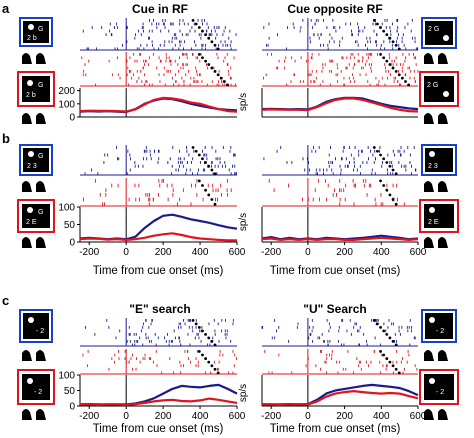 The height and width of the screenshot is (438, 474). Describe the element at coordinates (439, 33) in the screenshot. I see `stimulus-icon-a-blue-right: 2 G` at that location.